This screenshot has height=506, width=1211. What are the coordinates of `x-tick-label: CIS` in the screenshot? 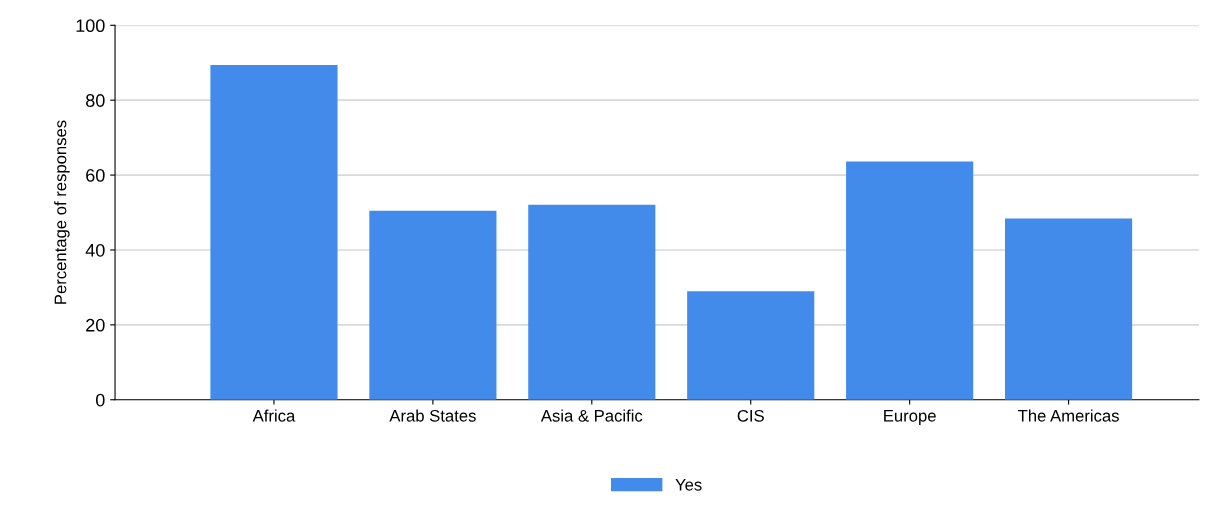 It's located at (750, 415).